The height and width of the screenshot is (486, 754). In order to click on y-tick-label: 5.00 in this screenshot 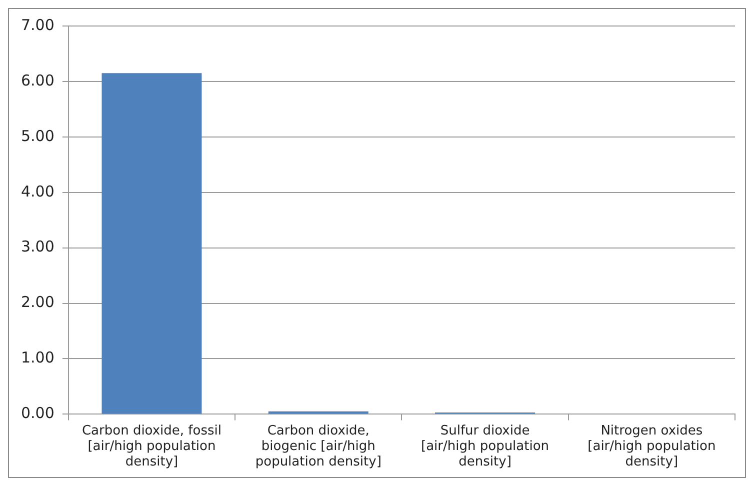, I will do `click(37, 135)`.